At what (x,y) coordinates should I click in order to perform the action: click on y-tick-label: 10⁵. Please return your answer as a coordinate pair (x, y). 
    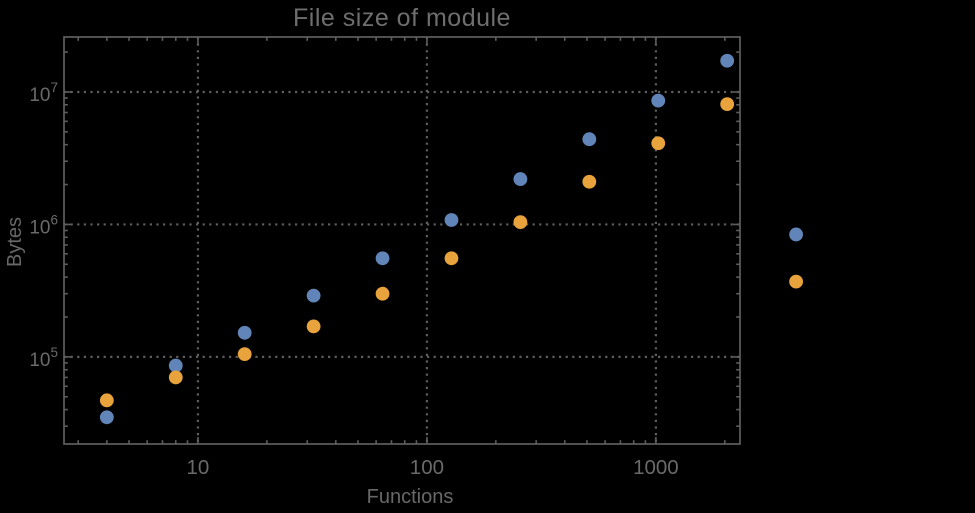
    Looking at the image, I should click on (43, 358).